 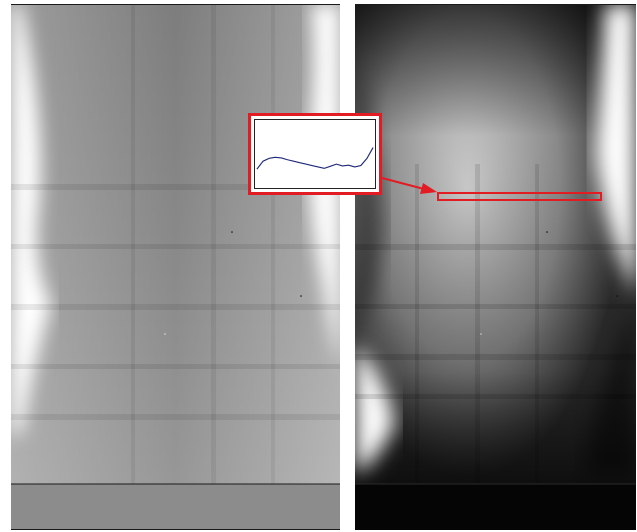 What do you see at coordinates (175, 4) in the screenshot?
I see `left-top-border` at bounding box center [175, 4].